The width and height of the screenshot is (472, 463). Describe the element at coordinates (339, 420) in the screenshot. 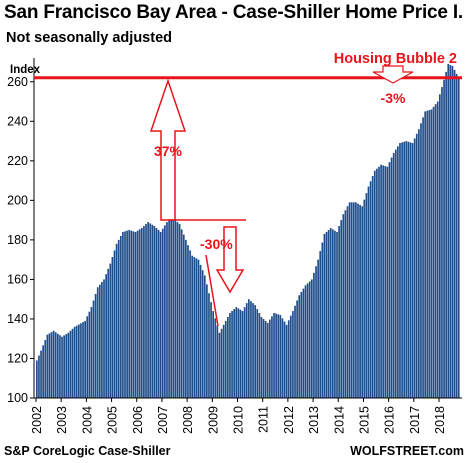

I see `x-tick-label: 2014` at that location.